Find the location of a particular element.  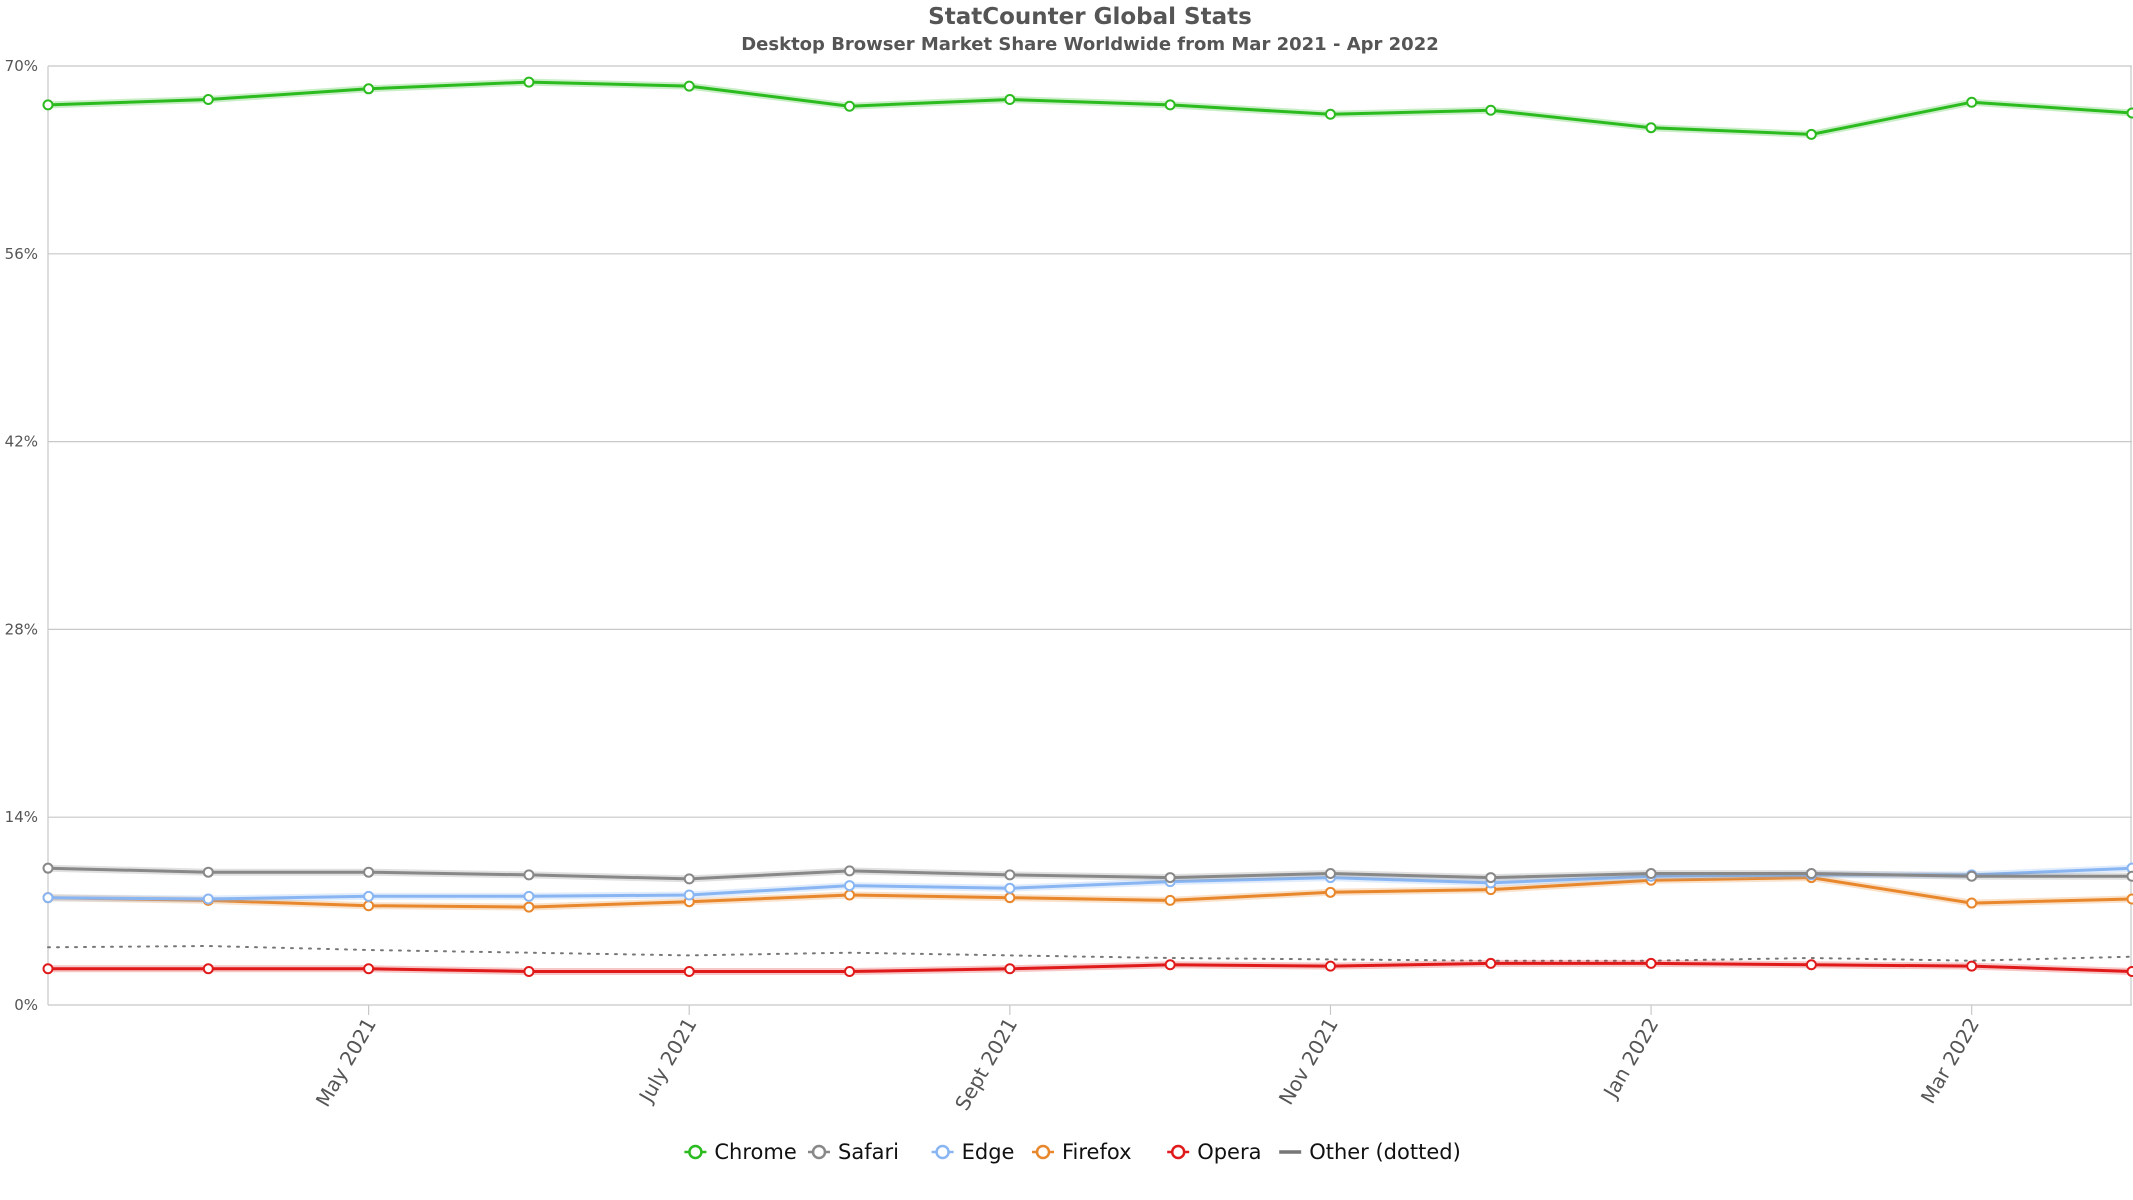

legend-item-firefox: Firefox is located at coordinates (1082, 1152).